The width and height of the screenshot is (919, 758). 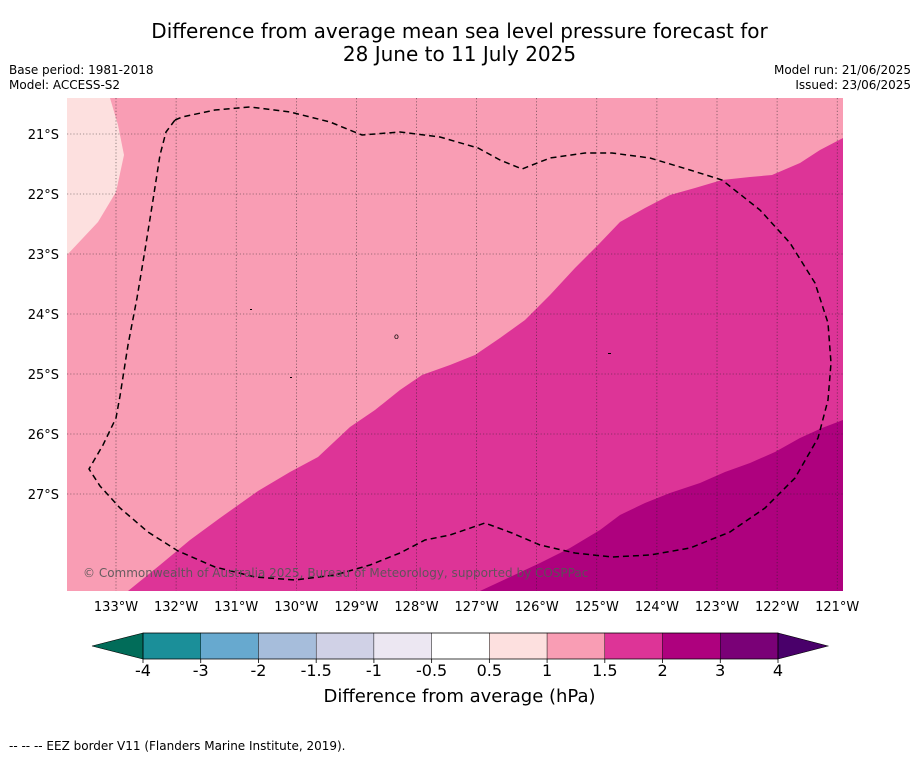 What do you see at coordinates (537, 607) in the screenshot?
I see `lon-label: 126°W` at bounding box center [537, 607].